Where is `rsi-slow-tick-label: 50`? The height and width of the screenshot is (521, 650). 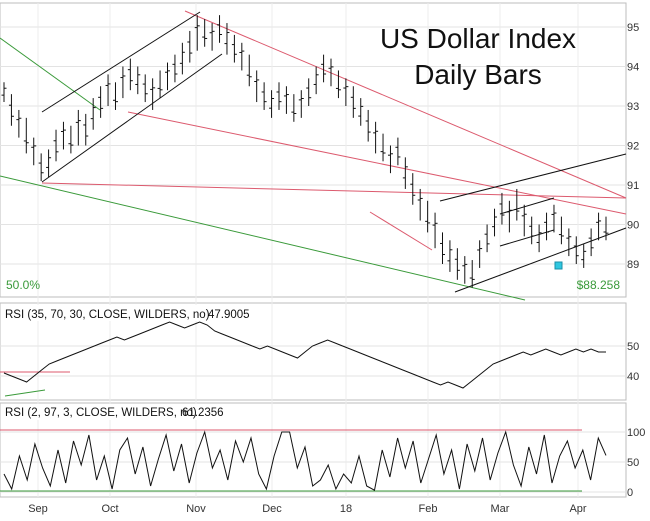
rsi-slow-tick-label: 50 is located at coordinates (633, 347).